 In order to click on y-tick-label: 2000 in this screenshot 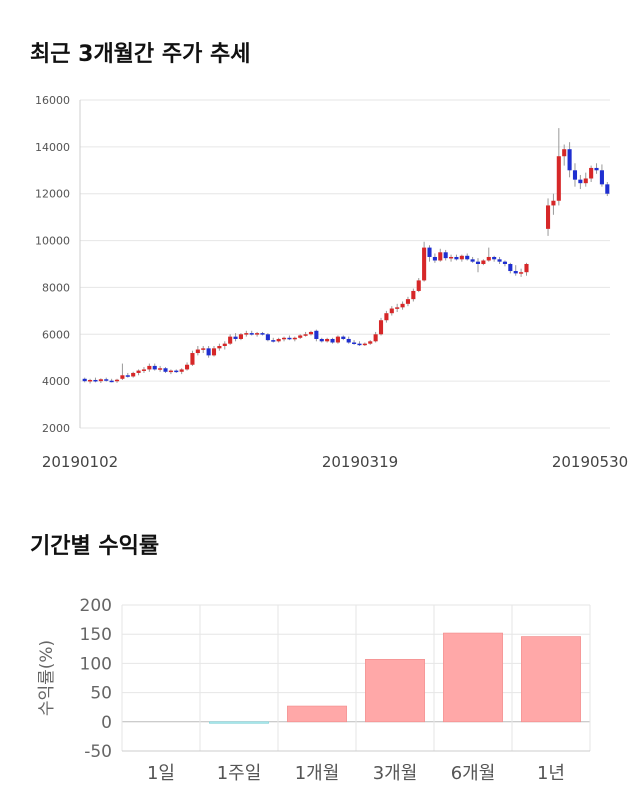, I will do `click(56, 428)`.